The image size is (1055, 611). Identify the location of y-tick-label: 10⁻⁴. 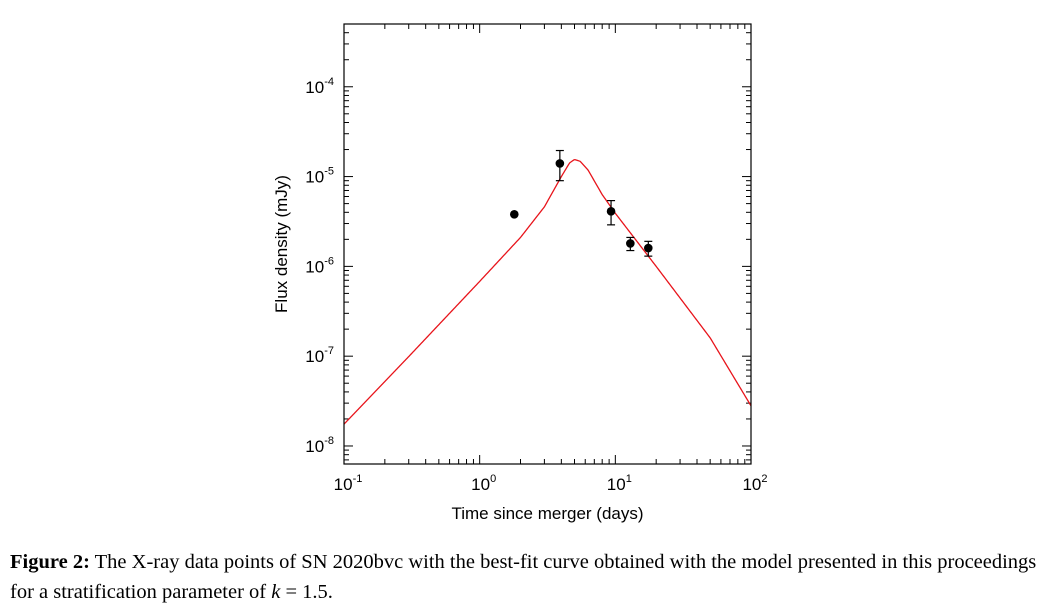
(319, 86).